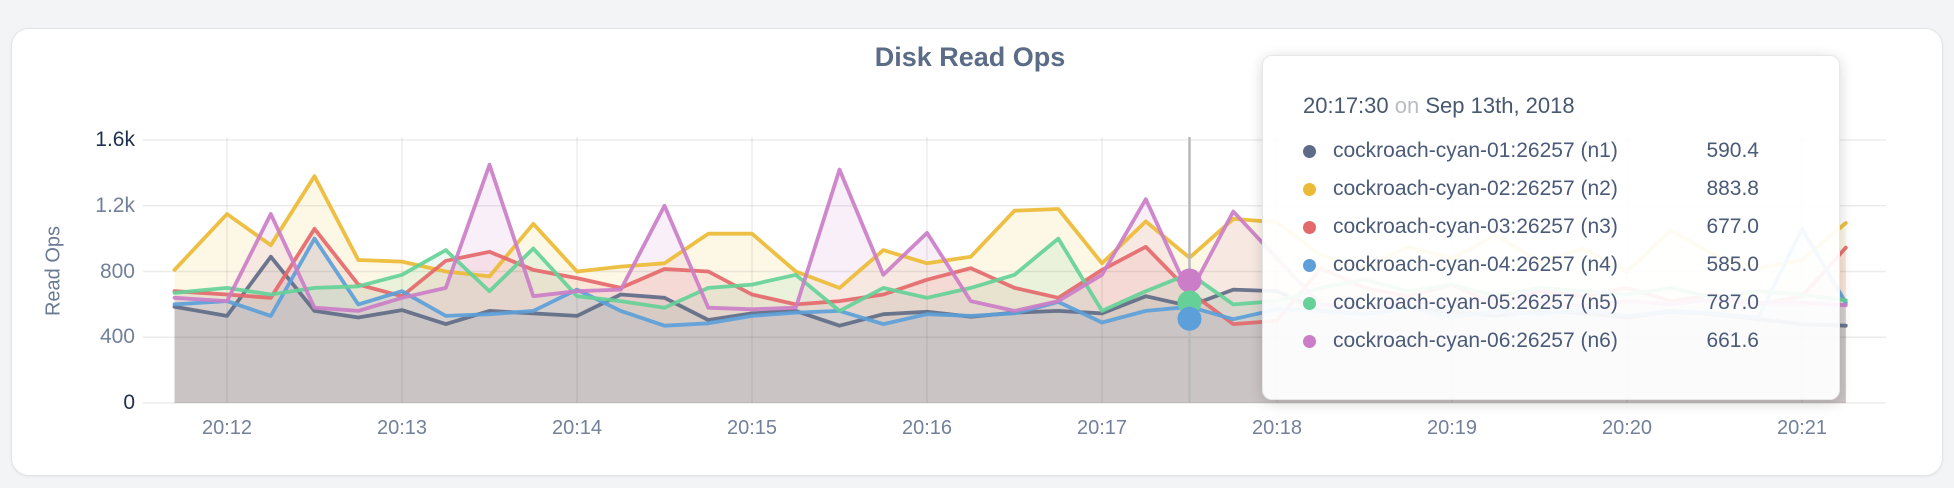 The image size is (1954, 488). What do you see at coordinates (1475, 302) in the screenshot?
I see `tooltip-series-label: cockroach-cyan-05:26257 (n5)` at bounding box center [1475, 302].